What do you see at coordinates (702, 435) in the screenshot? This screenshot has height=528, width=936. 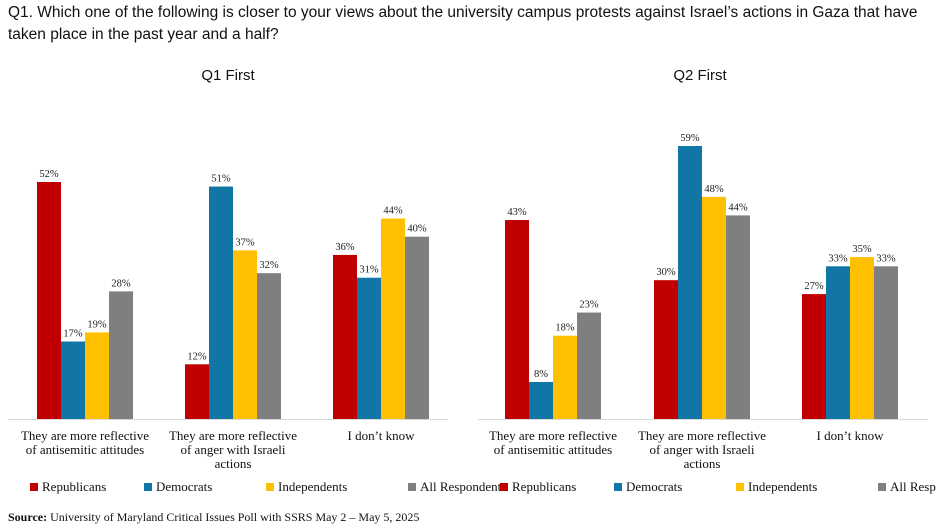 I see `category-label-2-1-0: They are more reflective` at bounding box center [702, 435].